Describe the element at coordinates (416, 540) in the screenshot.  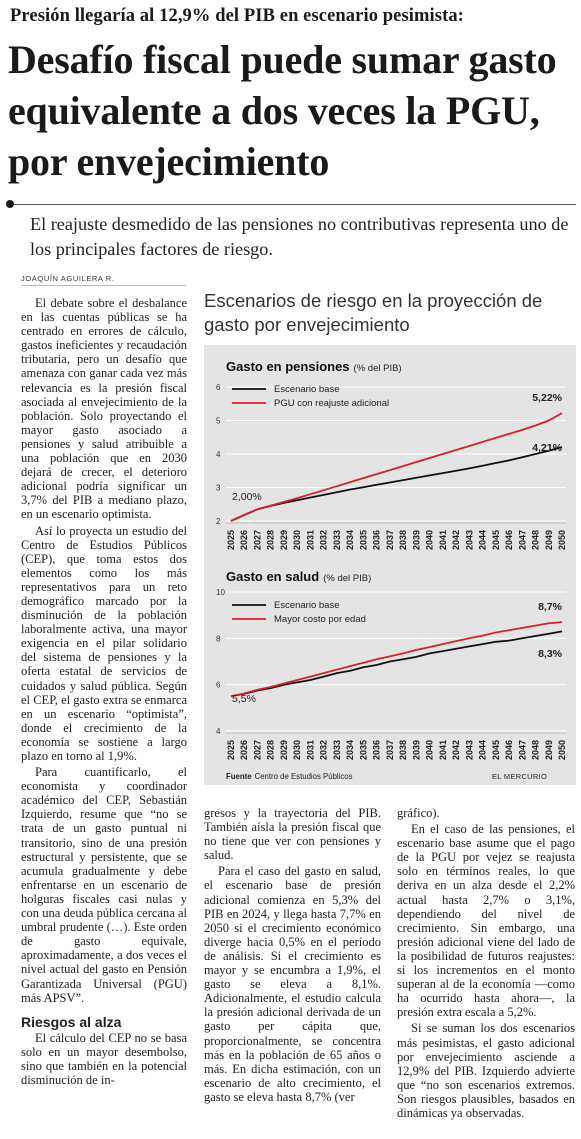
I see `x-tick-label: 2039` at that location.